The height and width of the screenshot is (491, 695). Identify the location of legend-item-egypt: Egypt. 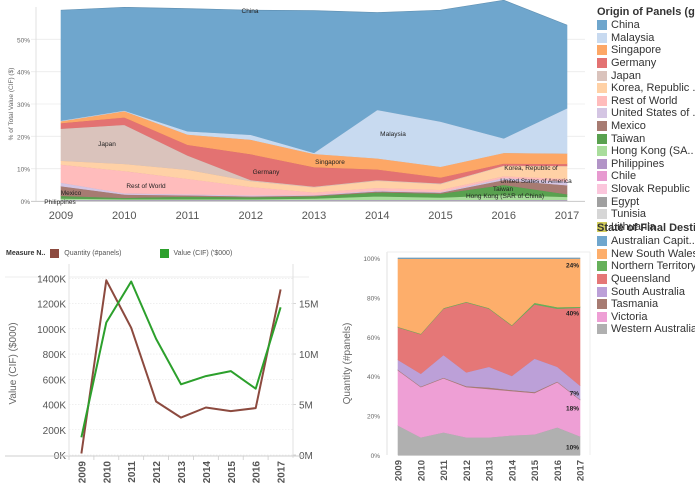
(646, 201).